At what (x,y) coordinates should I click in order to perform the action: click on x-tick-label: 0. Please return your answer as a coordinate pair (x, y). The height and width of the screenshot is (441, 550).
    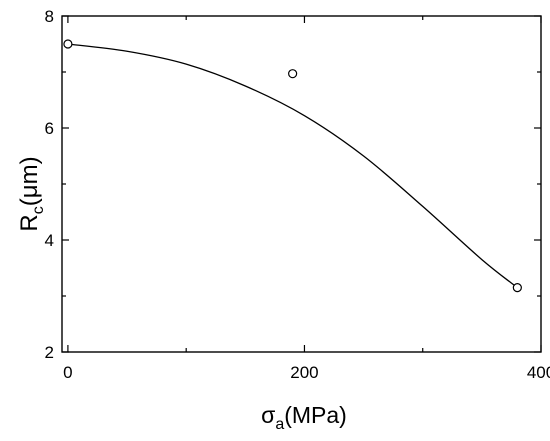
    Looking at the image, I should click on (67, 372).